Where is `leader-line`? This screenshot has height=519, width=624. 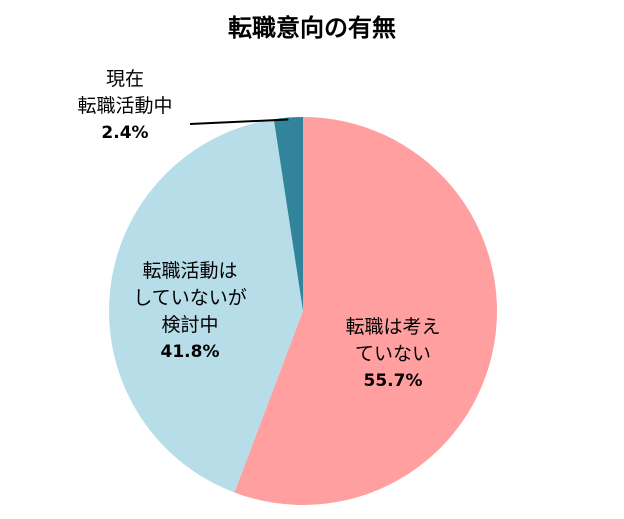
leader-line is located at coordinates (239, 121).